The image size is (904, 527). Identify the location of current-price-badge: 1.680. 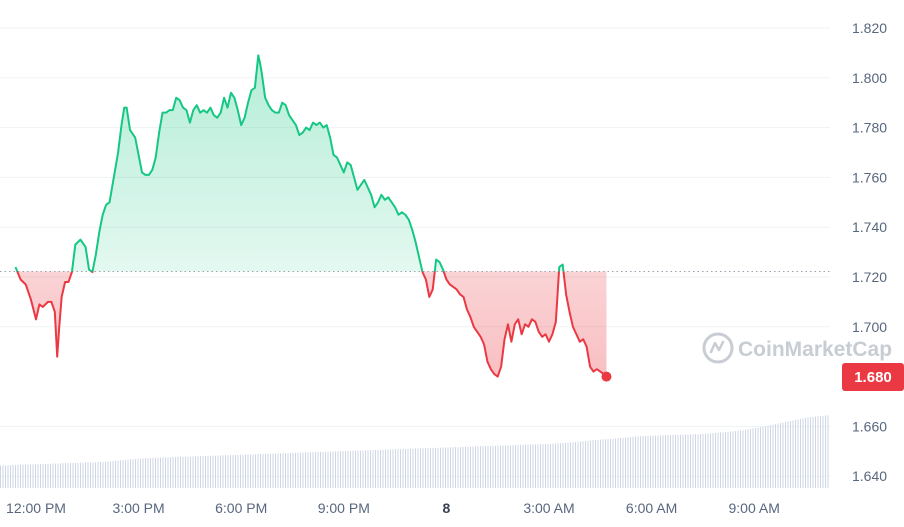
(873, 377).